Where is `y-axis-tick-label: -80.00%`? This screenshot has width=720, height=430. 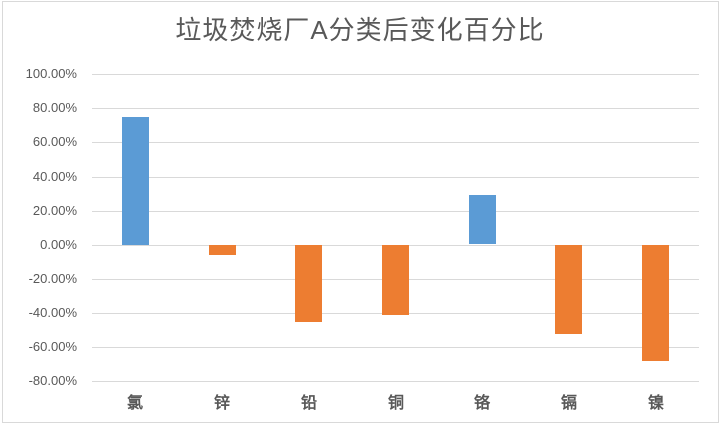
y-axis-tick-label: -80.00% is located at coordinates (52, 380).